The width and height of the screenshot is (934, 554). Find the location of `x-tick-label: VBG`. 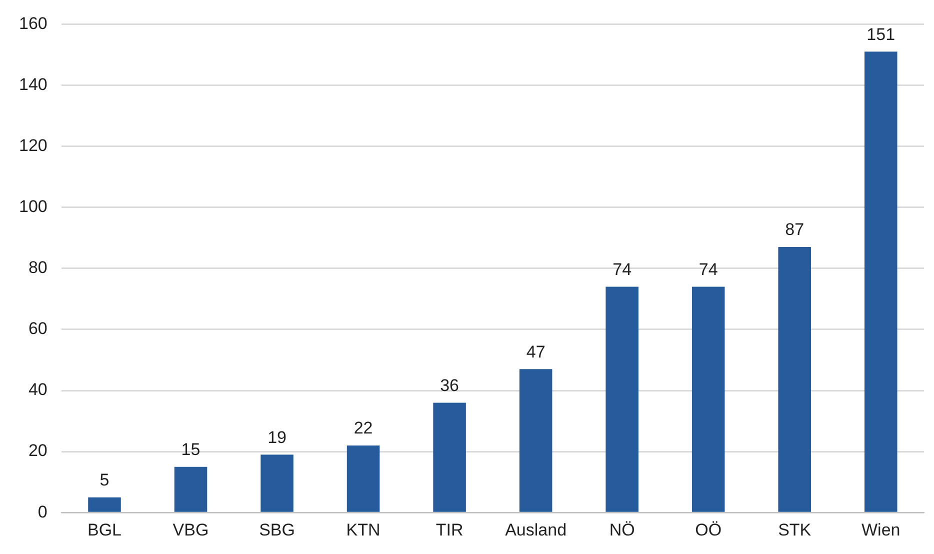

x-tick-label: VBG is located at coordinates (190, 530).